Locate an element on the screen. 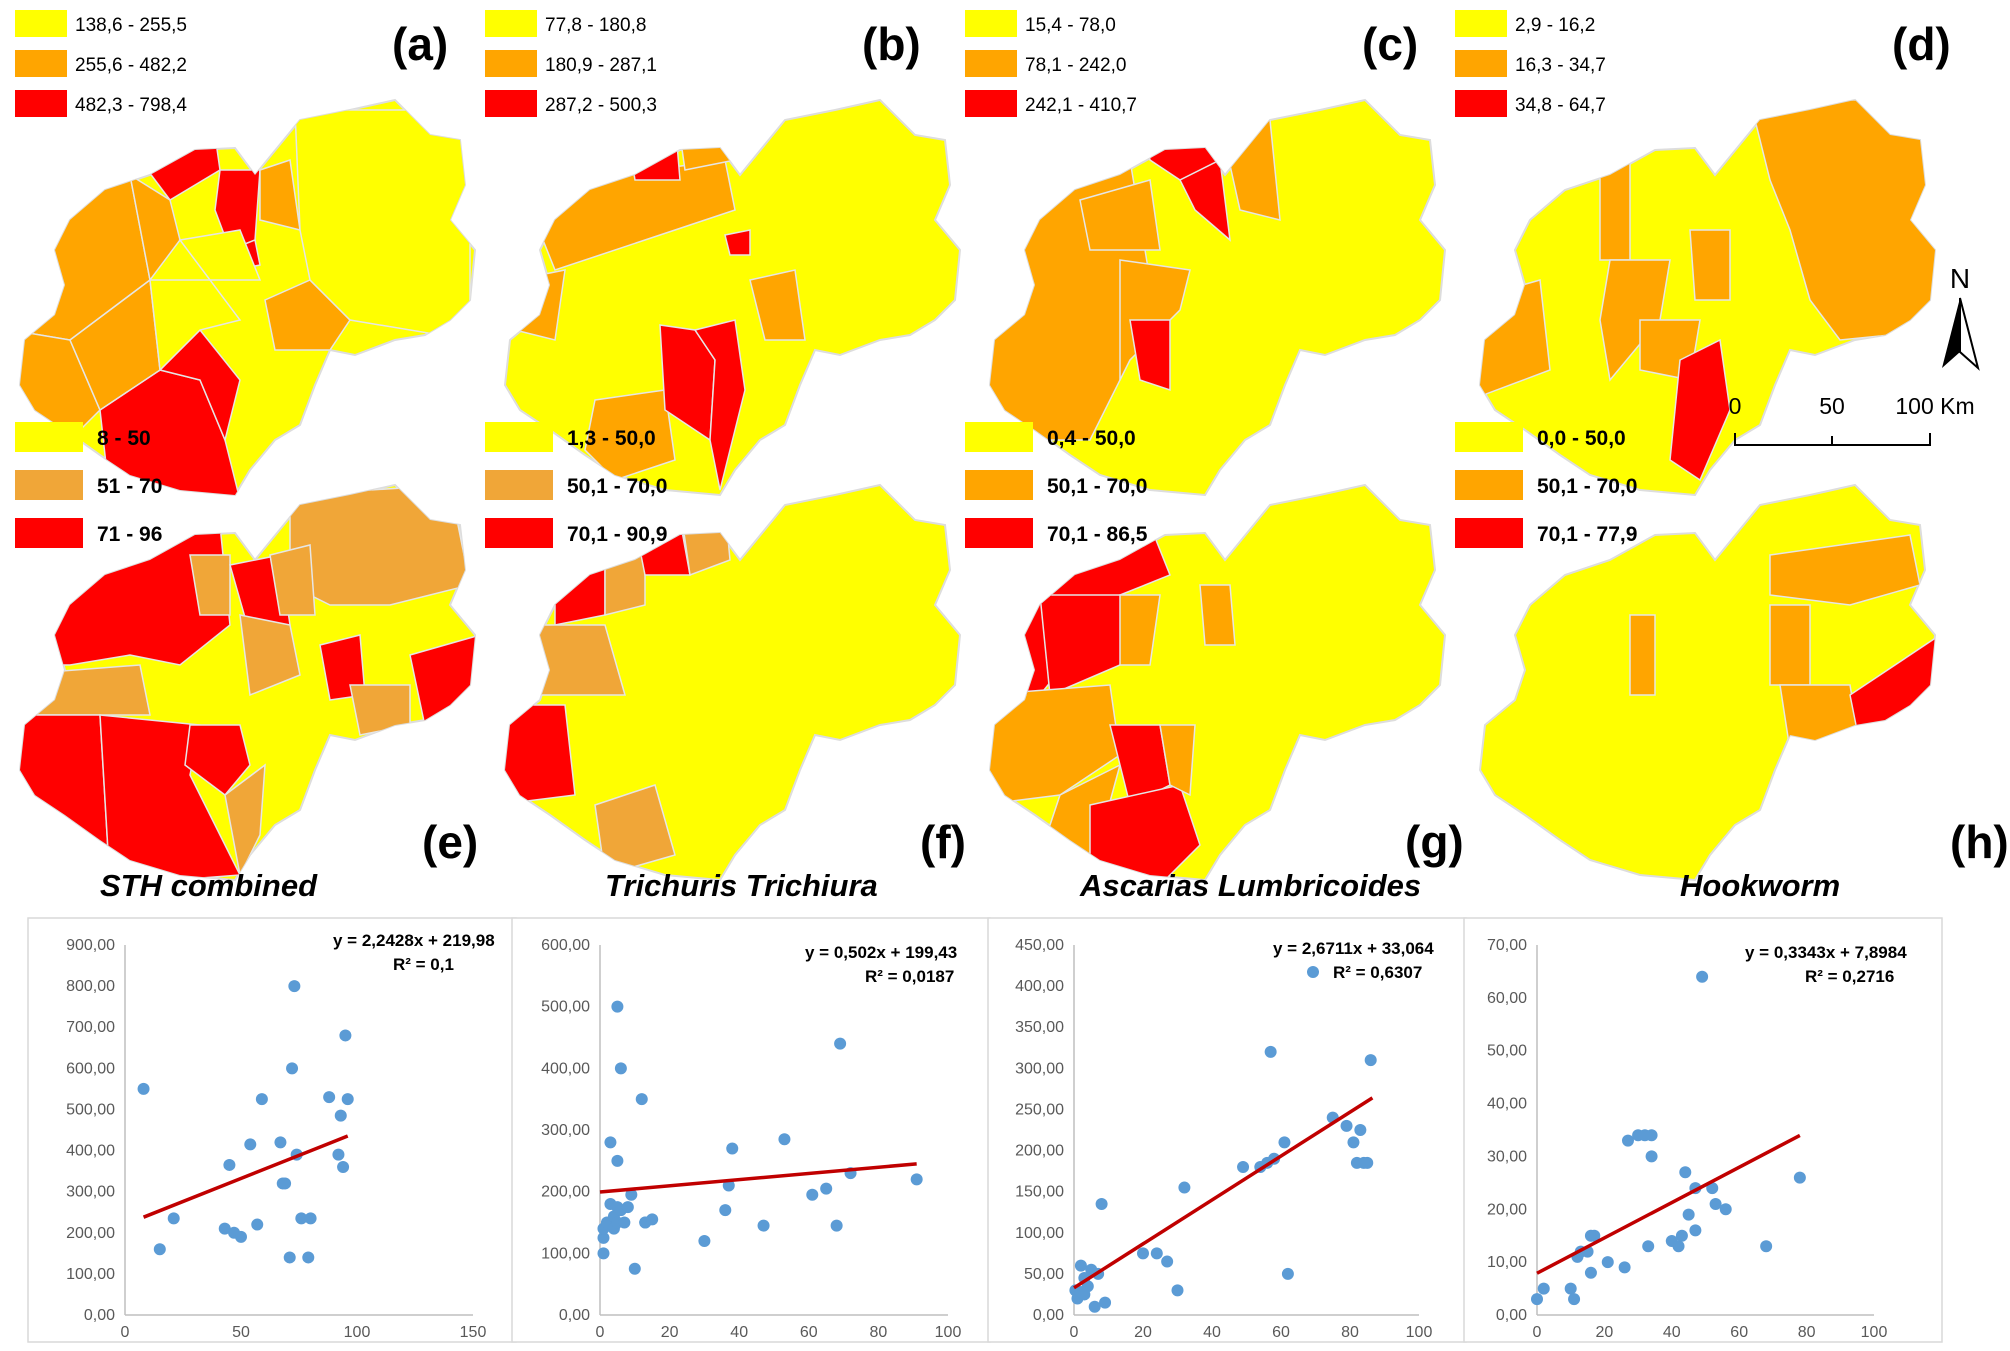  y-tick-label: 100,00 is located at coordinates (1039, 1233).